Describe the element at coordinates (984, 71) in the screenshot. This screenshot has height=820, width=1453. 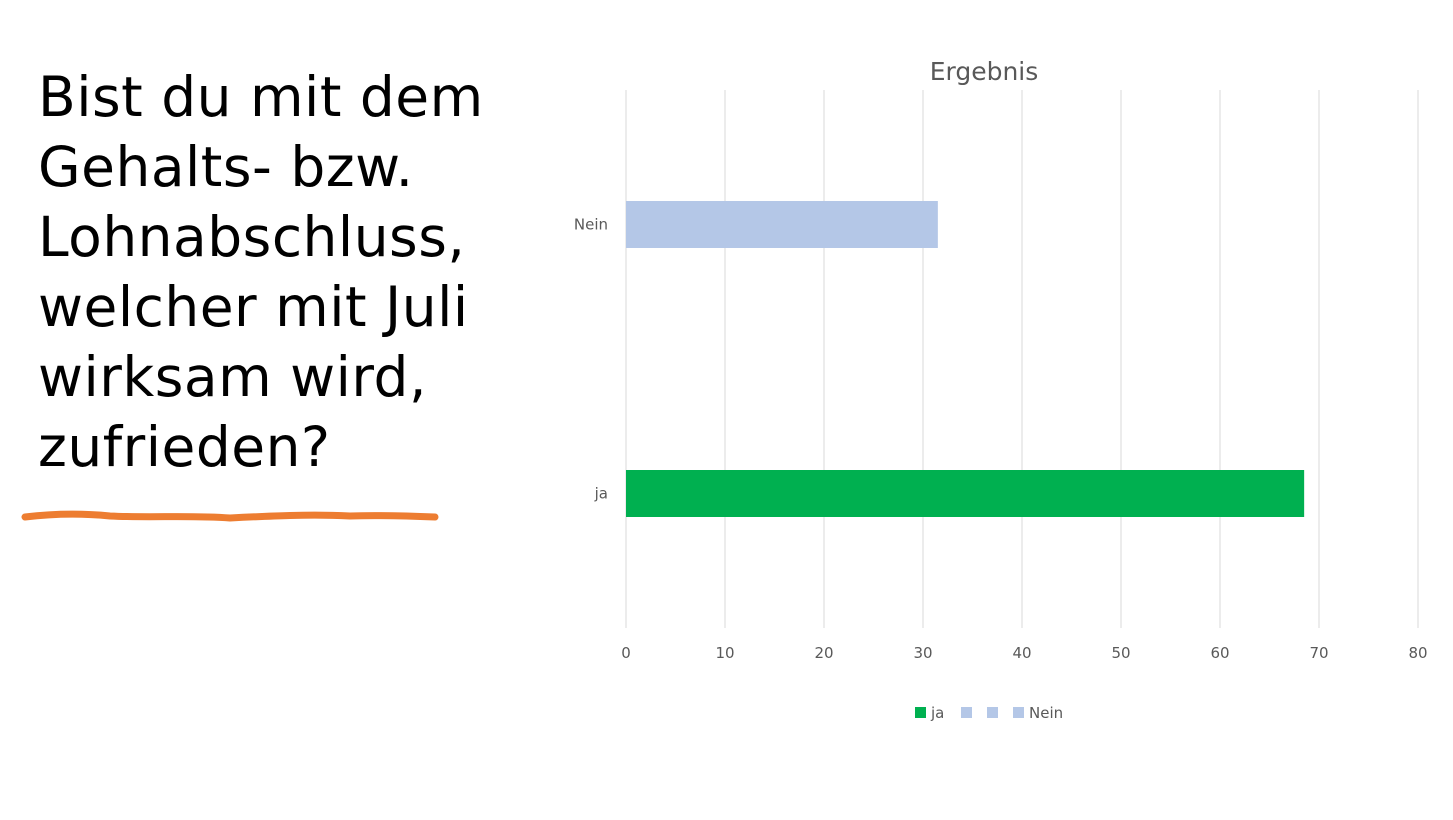
I see `chart-title: Ergebnis` at that location.